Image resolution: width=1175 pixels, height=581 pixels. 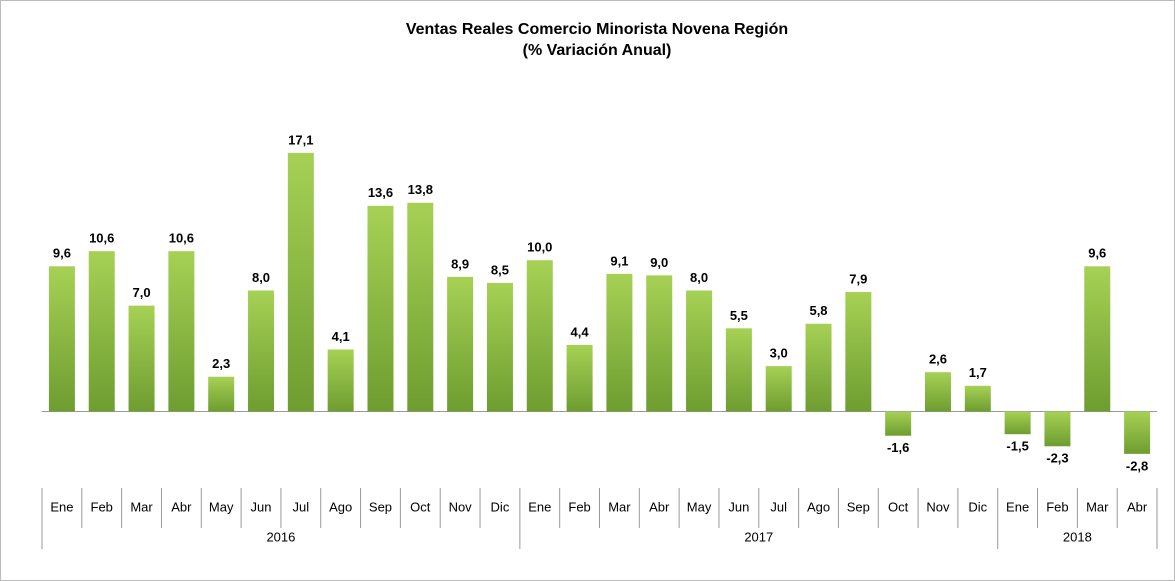 What do you see at coordinates (779, 353) in the screenshot?
I see `data-label: 3,0` at bounding box center [779, 353].